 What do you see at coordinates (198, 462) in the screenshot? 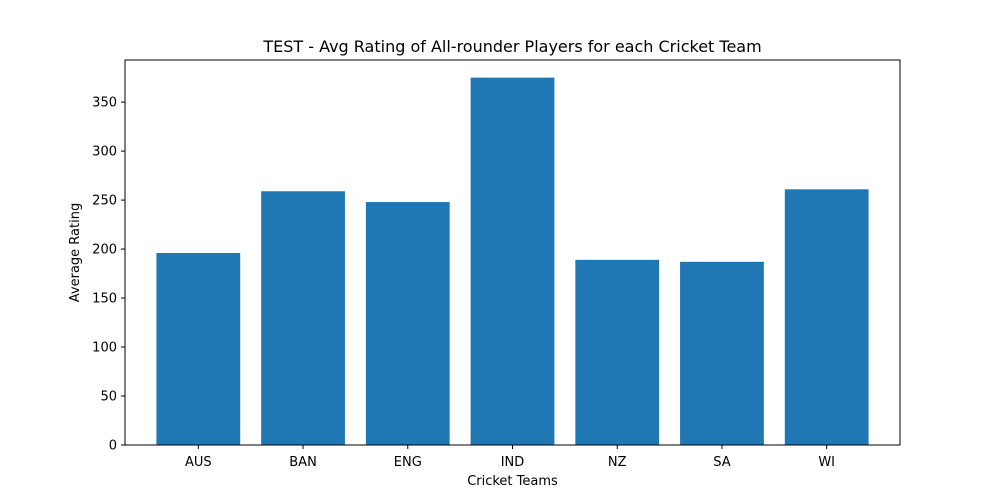
I see `x-tick-label: AUS` at bounding box center [198, 462].